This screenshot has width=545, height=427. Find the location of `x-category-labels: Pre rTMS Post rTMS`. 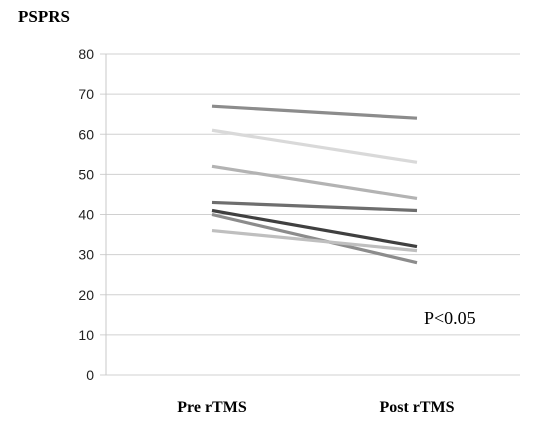

x-category-labels: Pre rTMS Post rTMS is located at coordinates (315, 407).